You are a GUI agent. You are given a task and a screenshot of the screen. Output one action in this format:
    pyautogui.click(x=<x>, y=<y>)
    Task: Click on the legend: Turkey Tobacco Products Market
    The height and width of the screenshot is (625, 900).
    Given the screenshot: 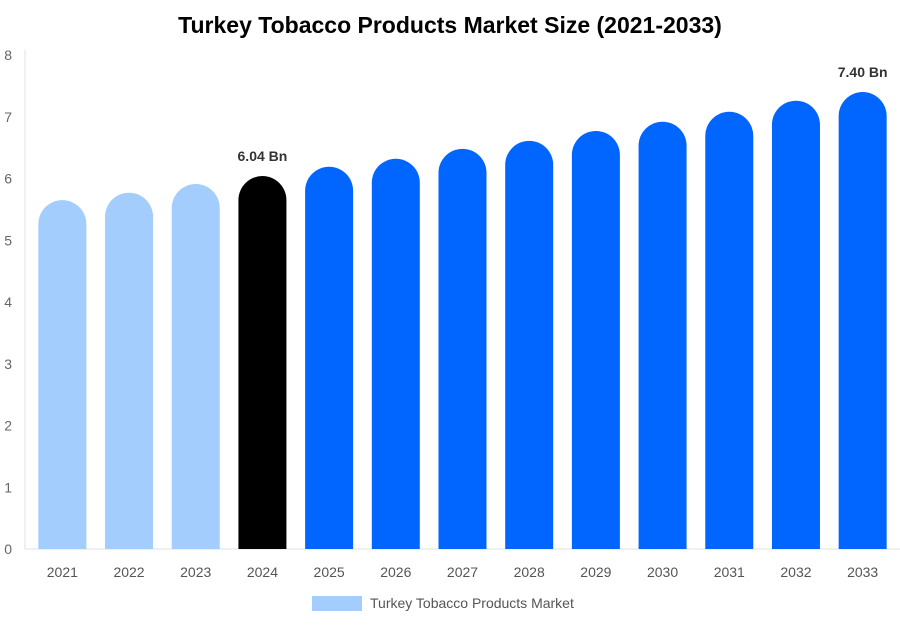 What is the action you would take?
    pyautogui.click(x=443, y=603)
    